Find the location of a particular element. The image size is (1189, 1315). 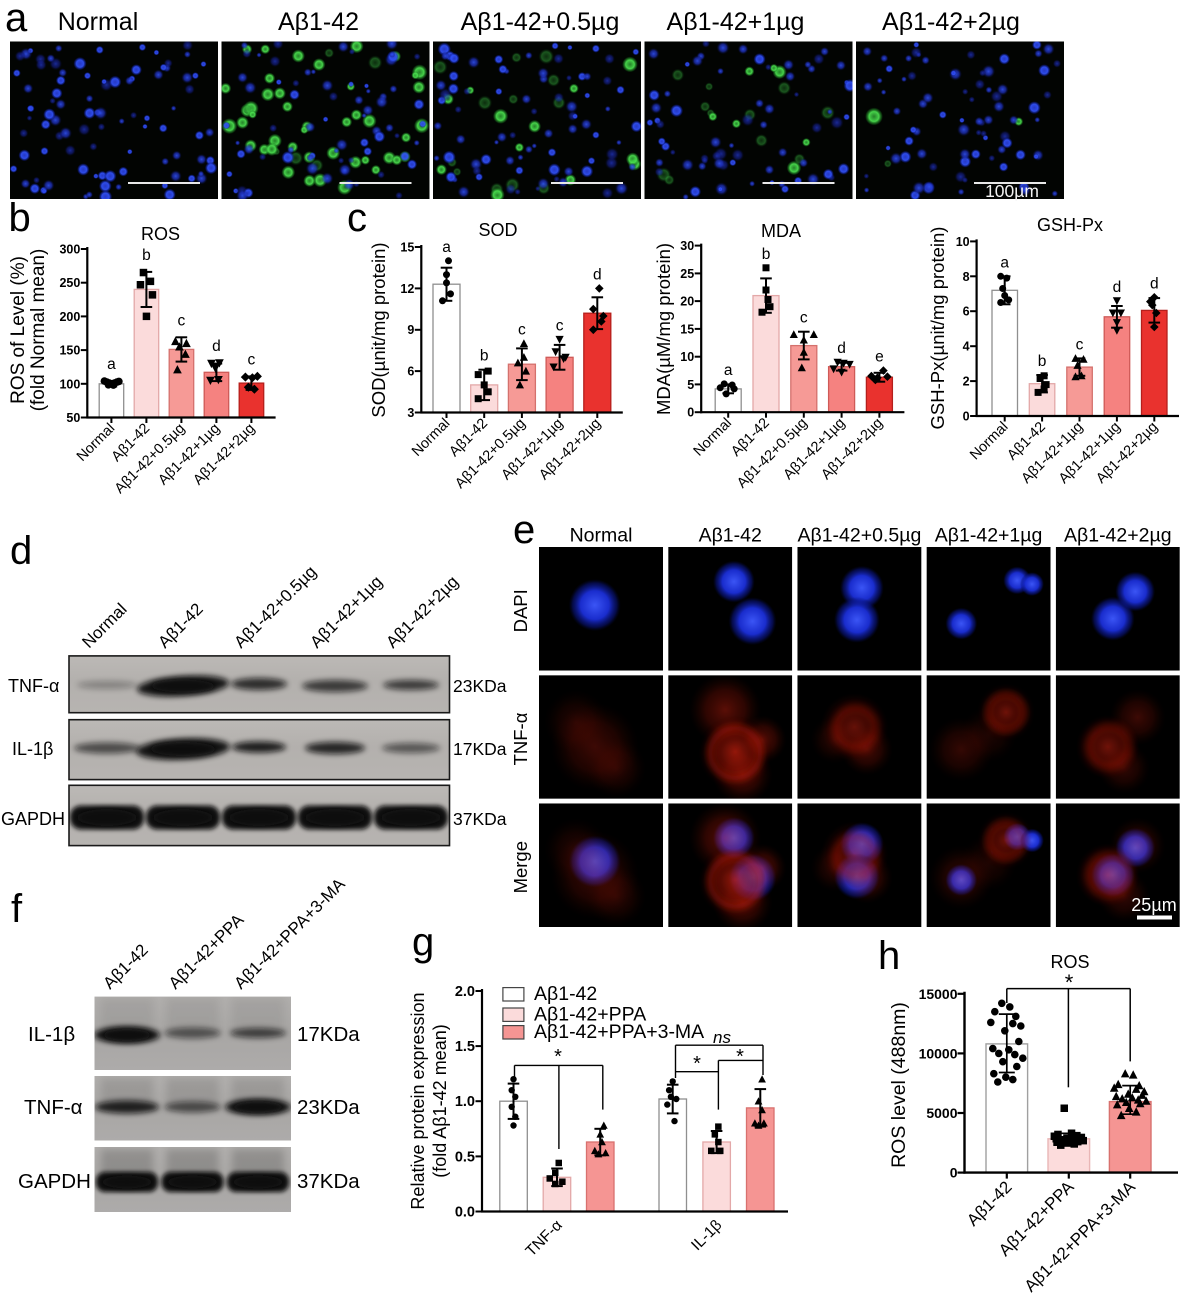

svg-text: 25µm is located at coordinates (1153, 905).